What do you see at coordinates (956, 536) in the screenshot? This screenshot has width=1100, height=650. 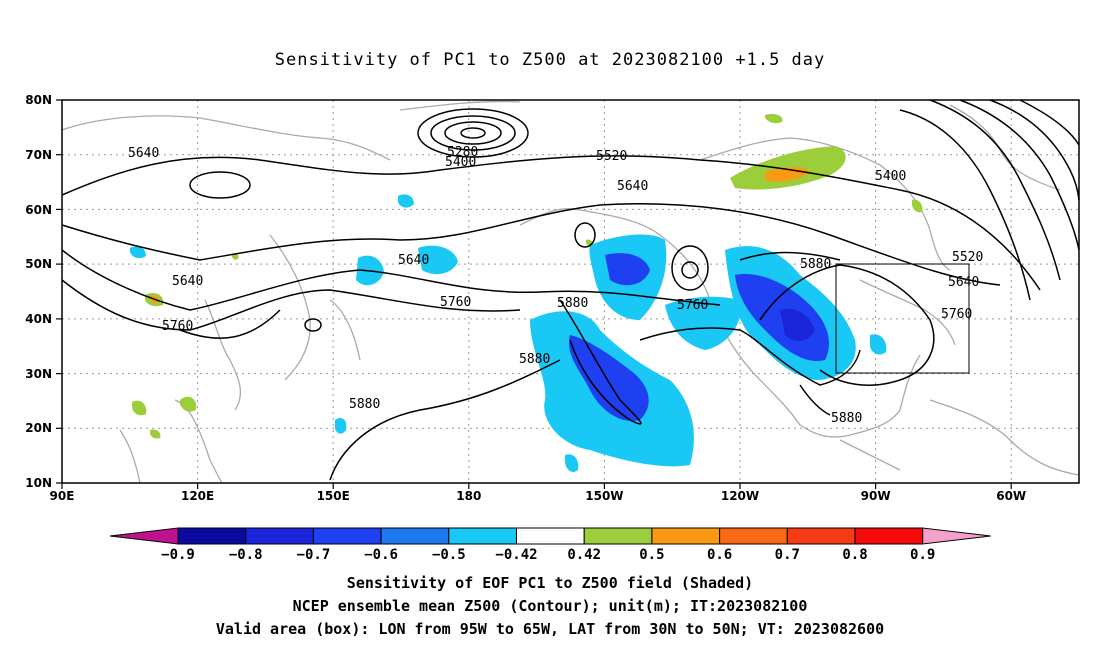 I see `colorbar-high-cap` at bounding box center [956, 536].